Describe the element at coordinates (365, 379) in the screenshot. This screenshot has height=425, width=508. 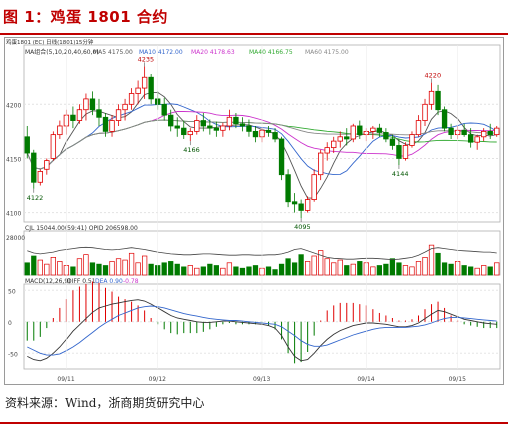
I see `date-label: 09/14` at that location.